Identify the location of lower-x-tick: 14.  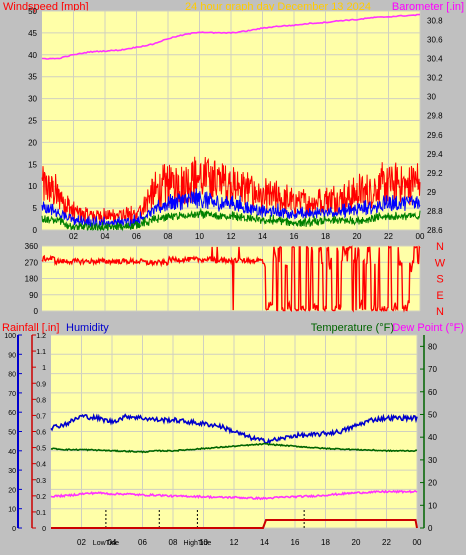
(264, 542).